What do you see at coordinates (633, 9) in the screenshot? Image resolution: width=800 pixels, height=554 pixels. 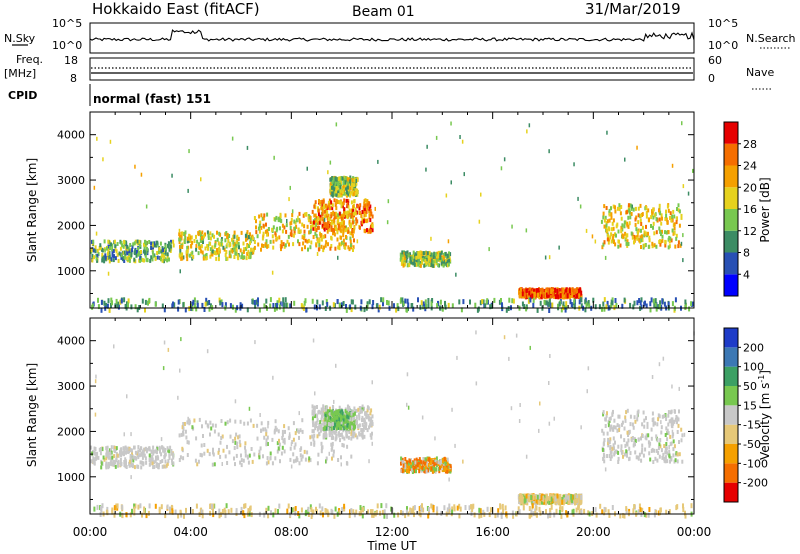 I see `date-title: 31/Mar/2019` at bounding box center [633, 9].